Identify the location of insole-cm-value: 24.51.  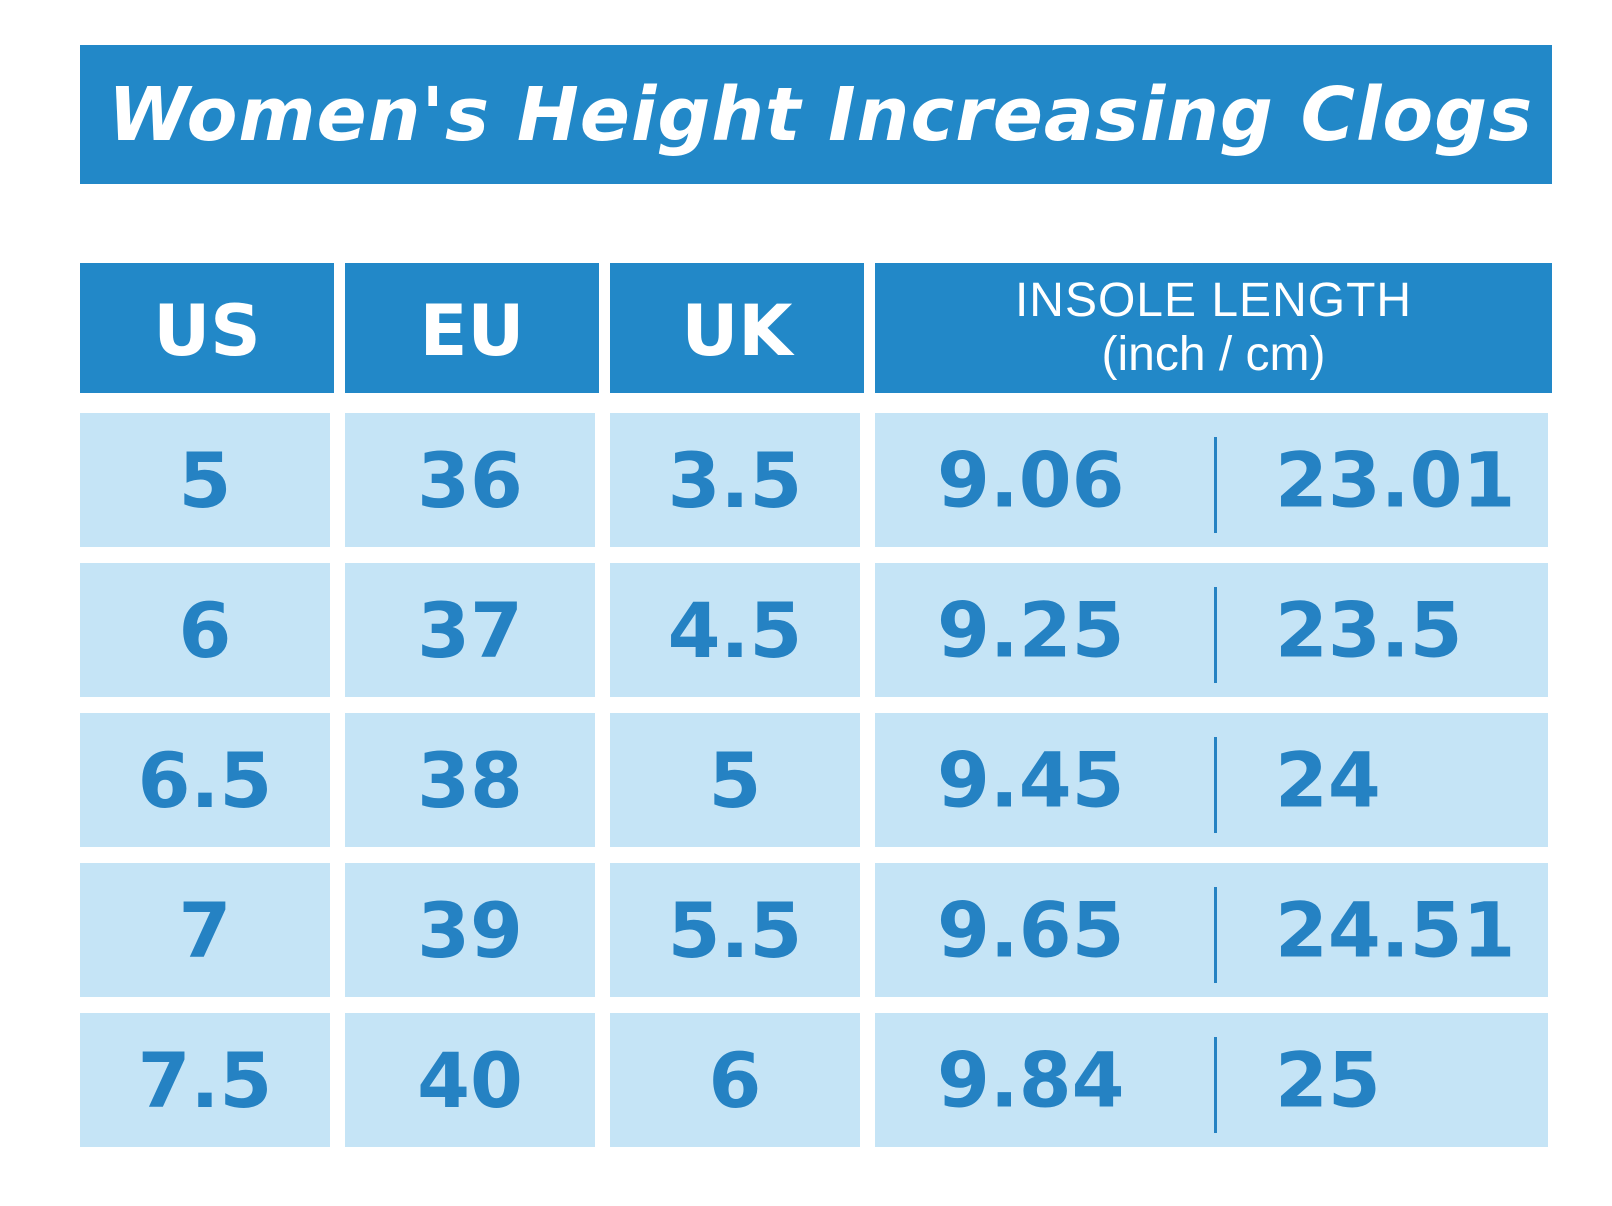
(1395, 930).